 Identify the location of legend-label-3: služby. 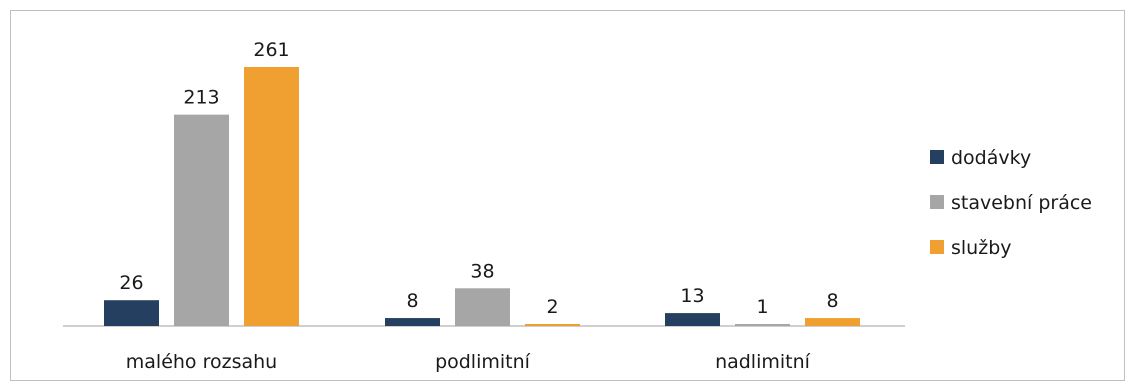
(981, 248).